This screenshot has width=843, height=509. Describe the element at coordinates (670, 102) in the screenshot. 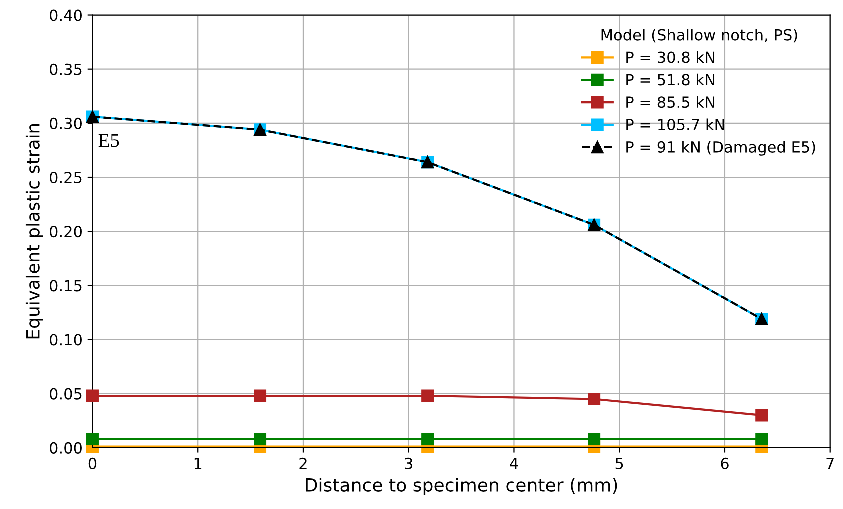

I see `legend-label: P = 85.5 kN` at that location.